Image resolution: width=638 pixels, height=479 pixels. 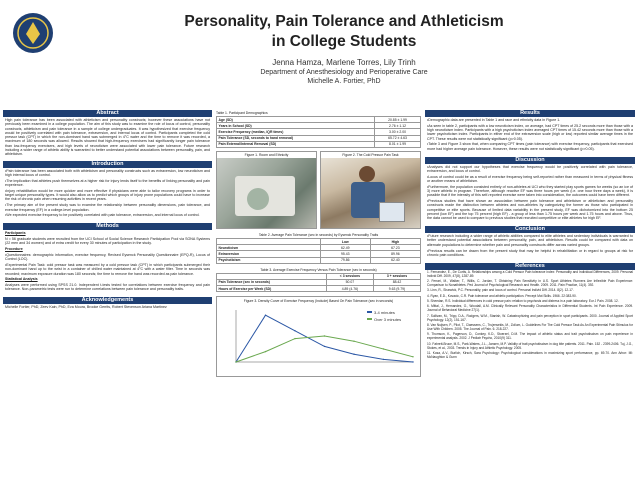 I want to click on figure2-photo, so click(x=370, y=192).